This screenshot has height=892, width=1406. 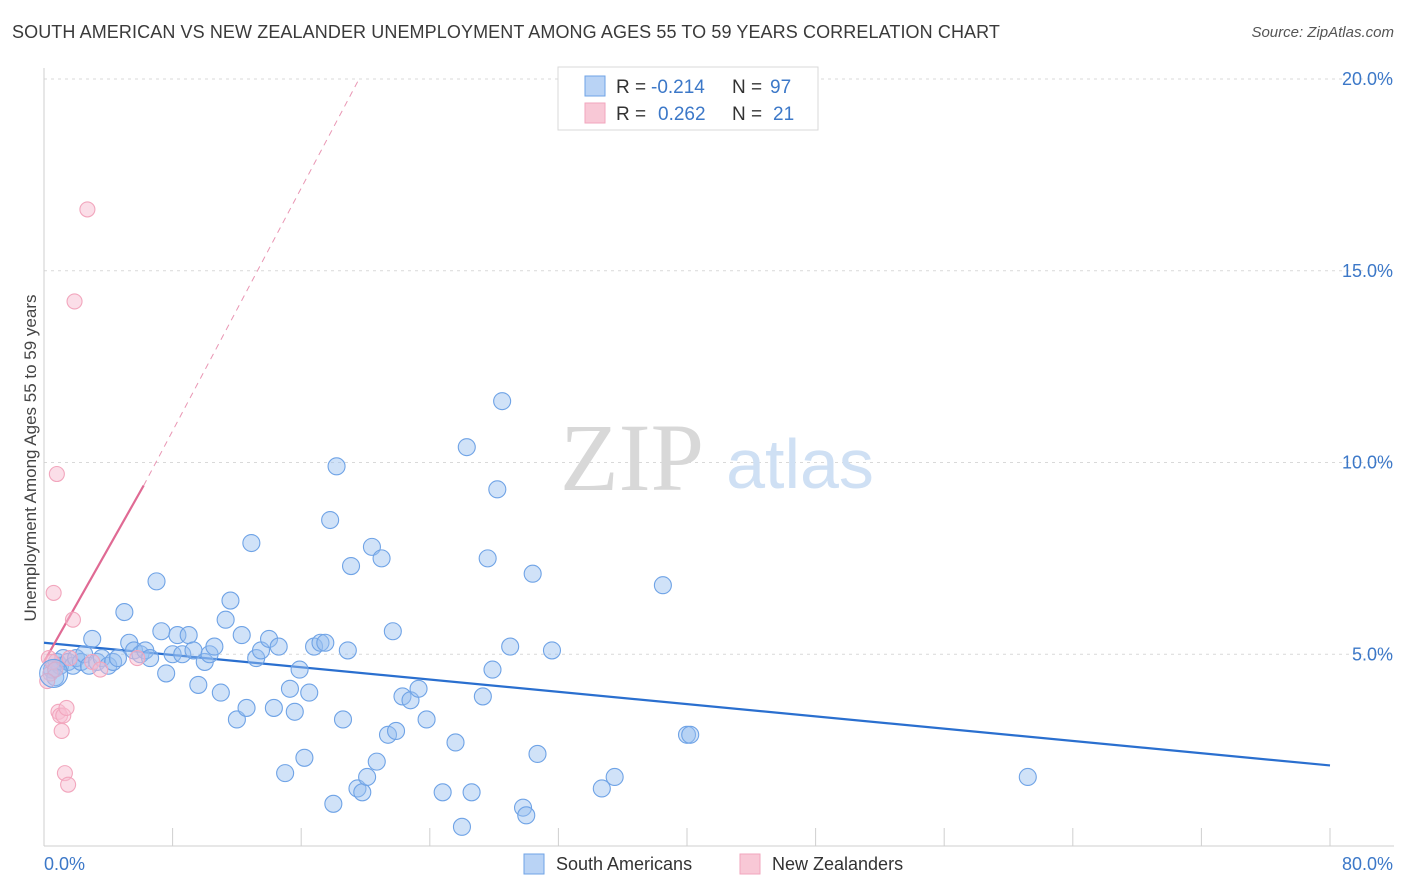 I want to click on legend-swatch-new-zealanders, so click(x=595, y=113).